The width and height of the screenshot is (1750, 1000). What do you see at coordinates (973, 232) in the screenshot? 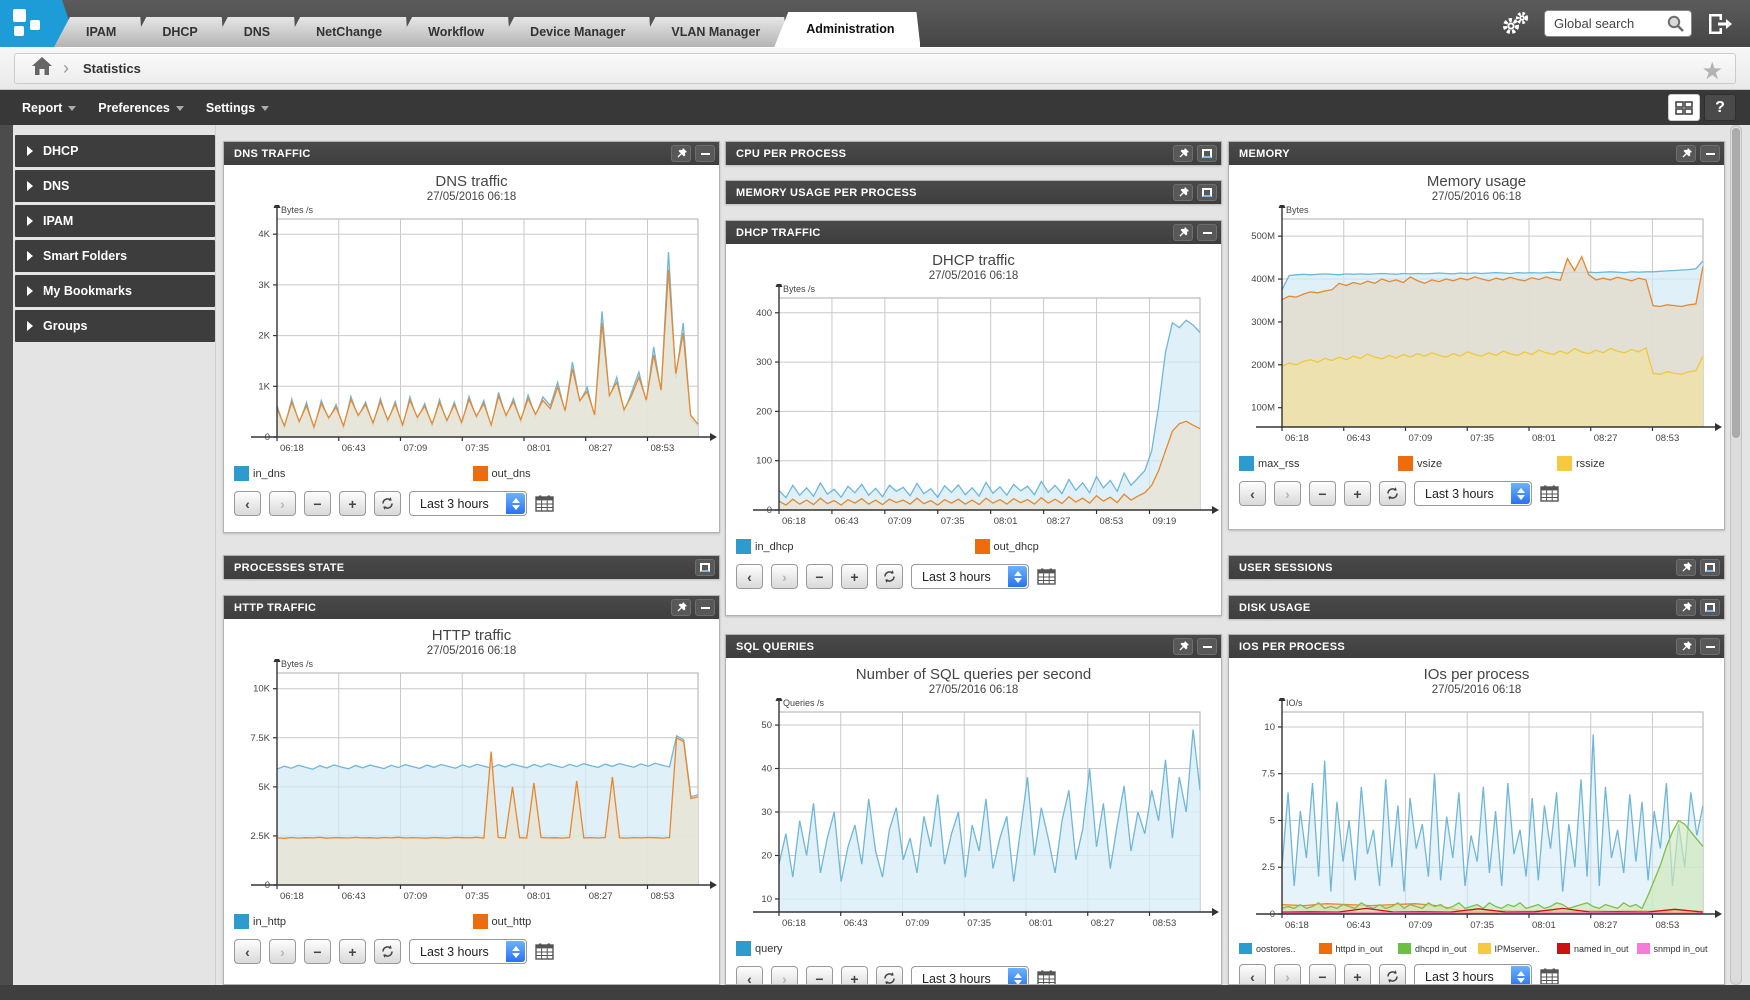
I see `panel-header-dhcp: DHCP TRAFFIC` at bounding box center [973, 232].